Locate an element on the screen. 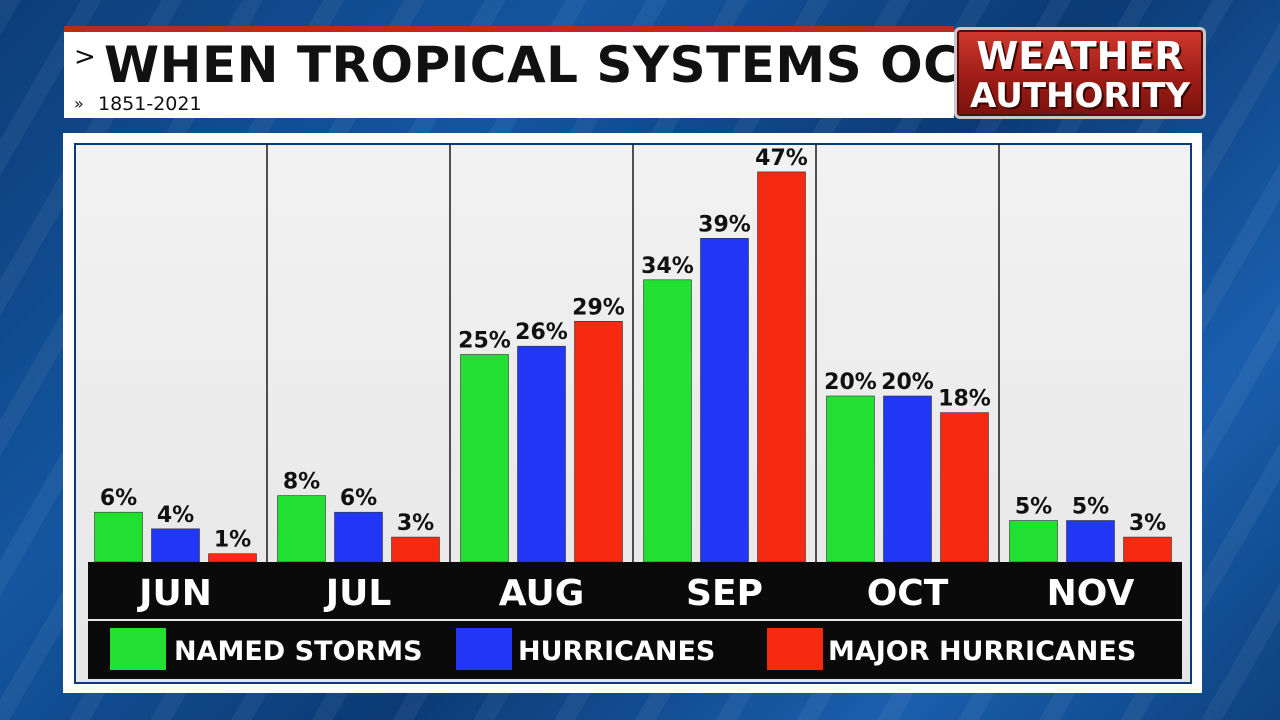  value-label: 8% is located at coordinates (301, 482).